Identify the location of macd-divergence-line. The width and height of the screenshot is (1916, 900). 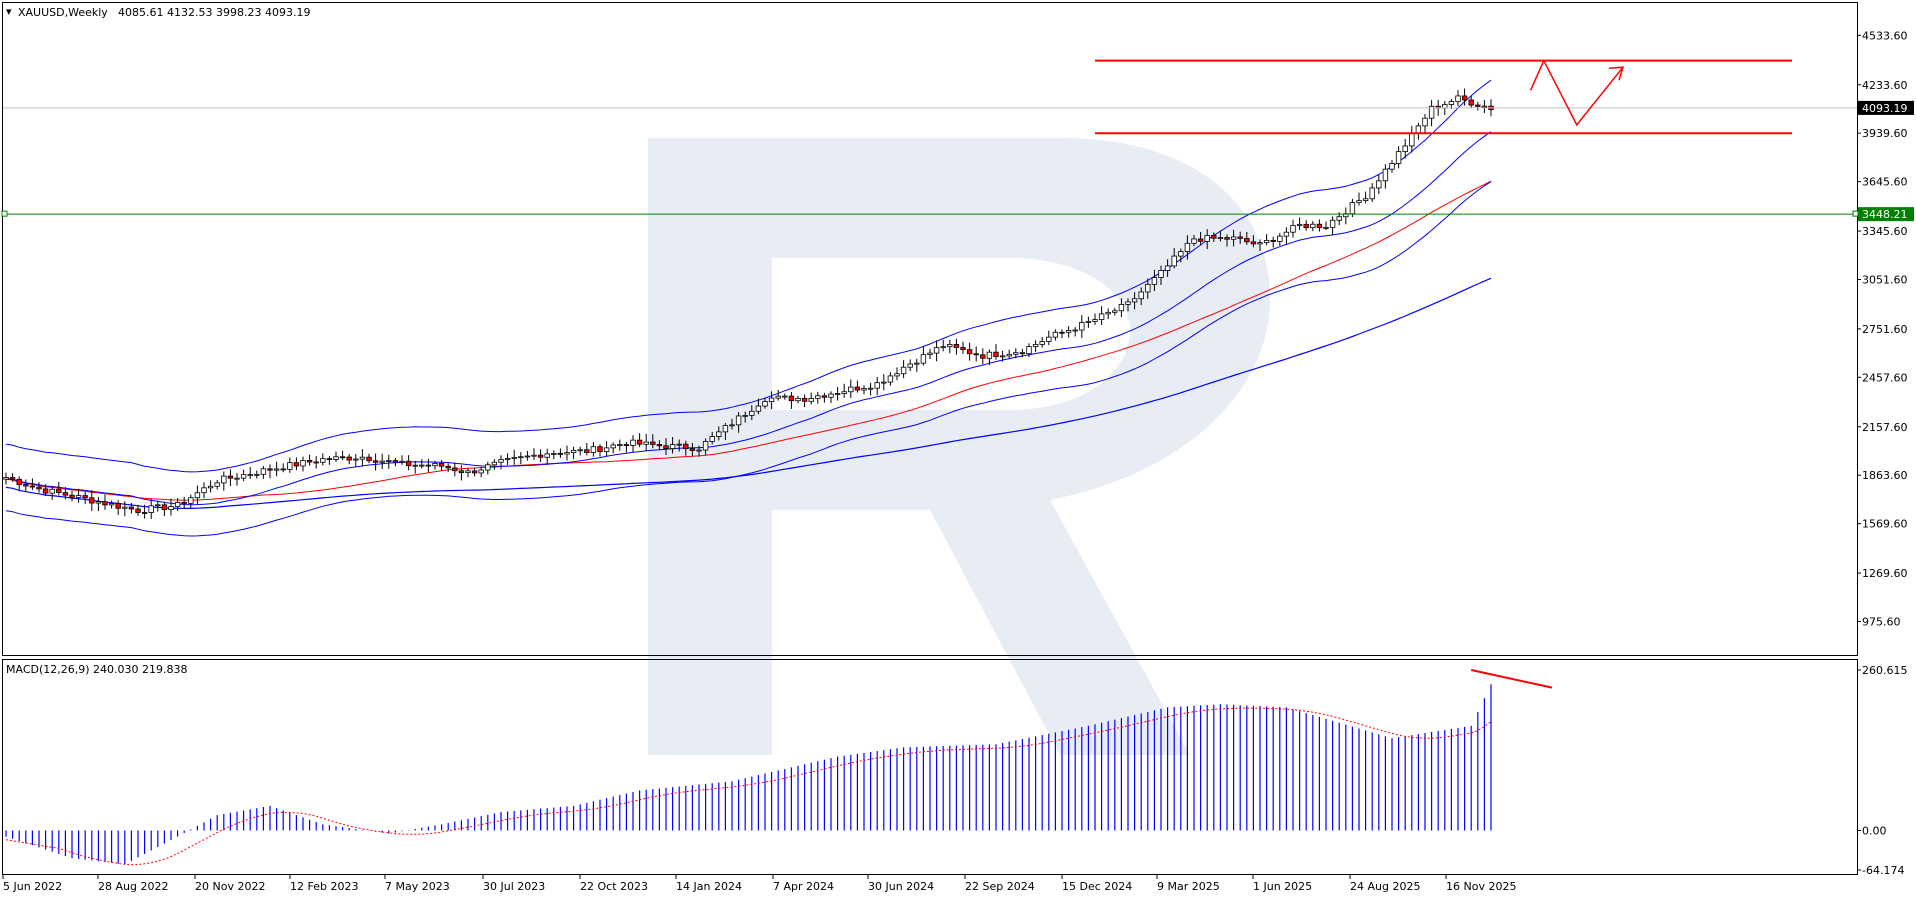
(1511, 679).